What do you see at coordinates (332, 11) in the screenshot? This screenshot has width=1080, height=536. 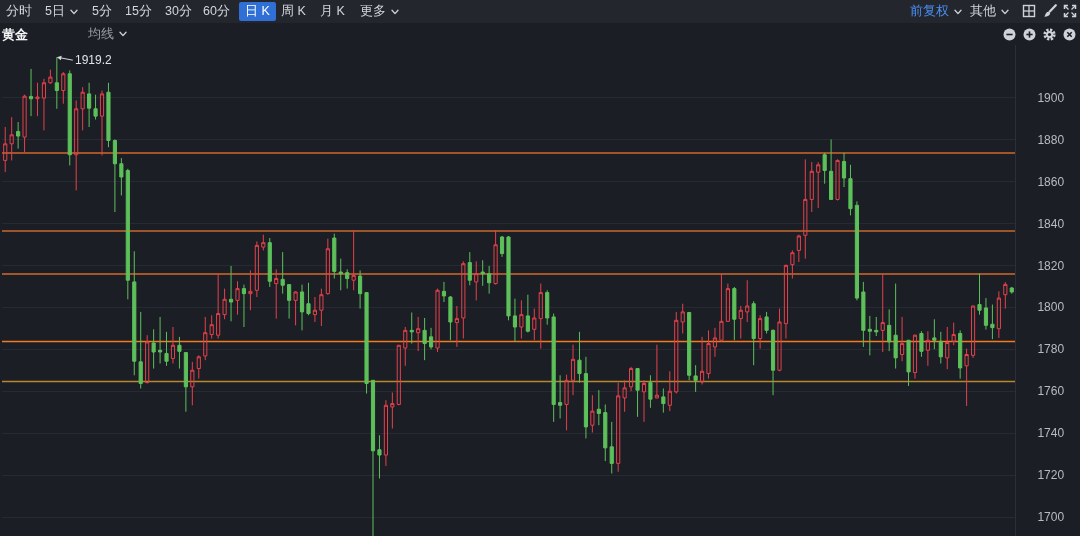 I see `text: 月 K` at bounding box center [332, 11].